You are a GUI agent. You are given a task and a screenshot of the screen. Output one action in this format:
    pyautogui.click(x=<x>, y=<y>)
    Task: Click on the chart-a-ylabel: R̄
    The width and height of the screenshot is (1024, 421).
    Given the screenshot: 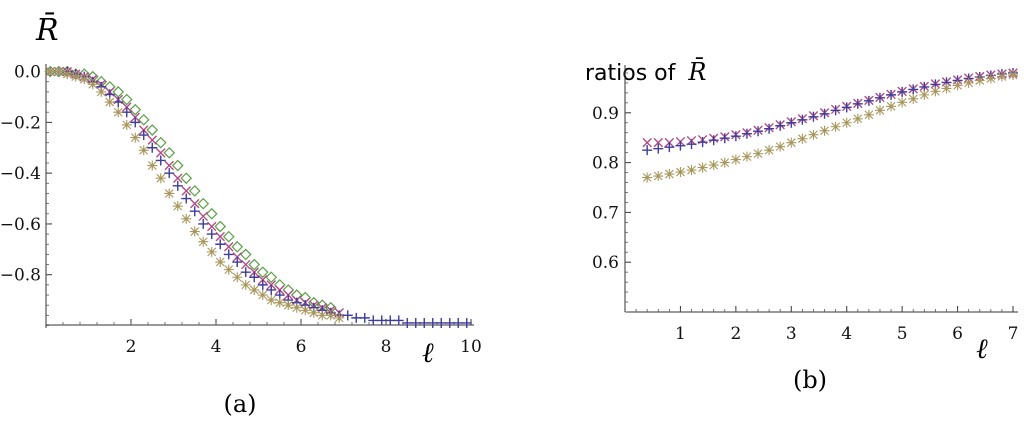 What is the action you would take?
    pyautogui.click(x=47, y=30)
    